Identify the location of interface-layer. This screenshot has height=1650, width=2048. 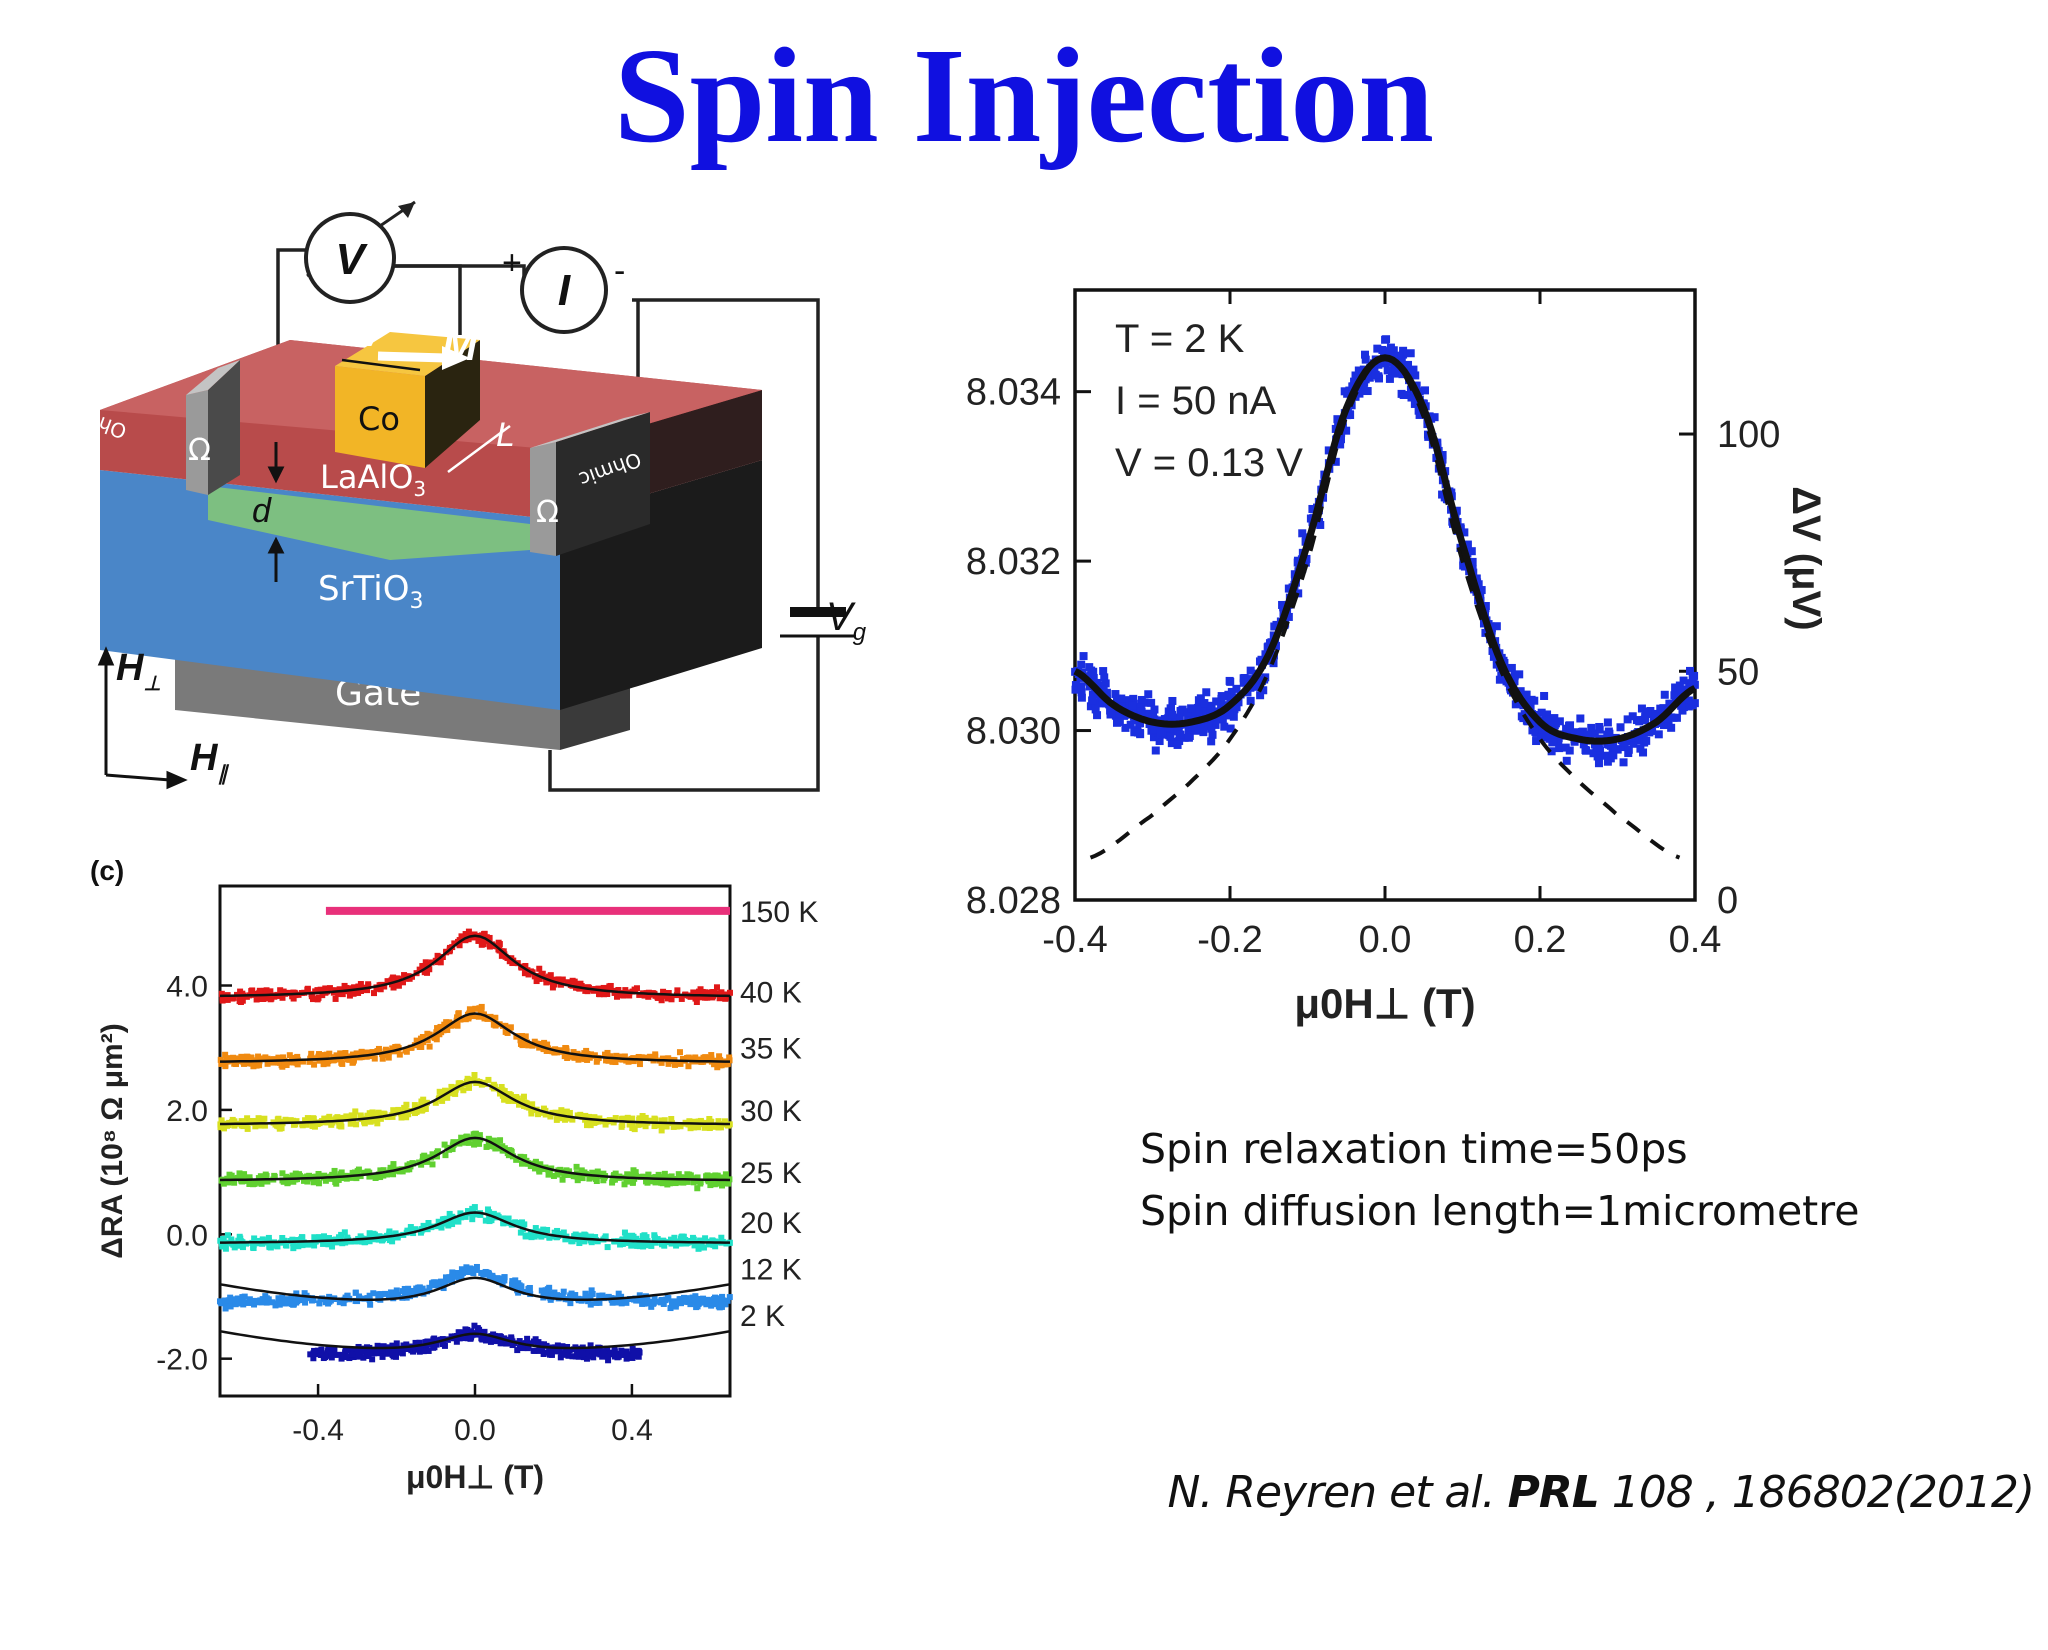
(369, 523).